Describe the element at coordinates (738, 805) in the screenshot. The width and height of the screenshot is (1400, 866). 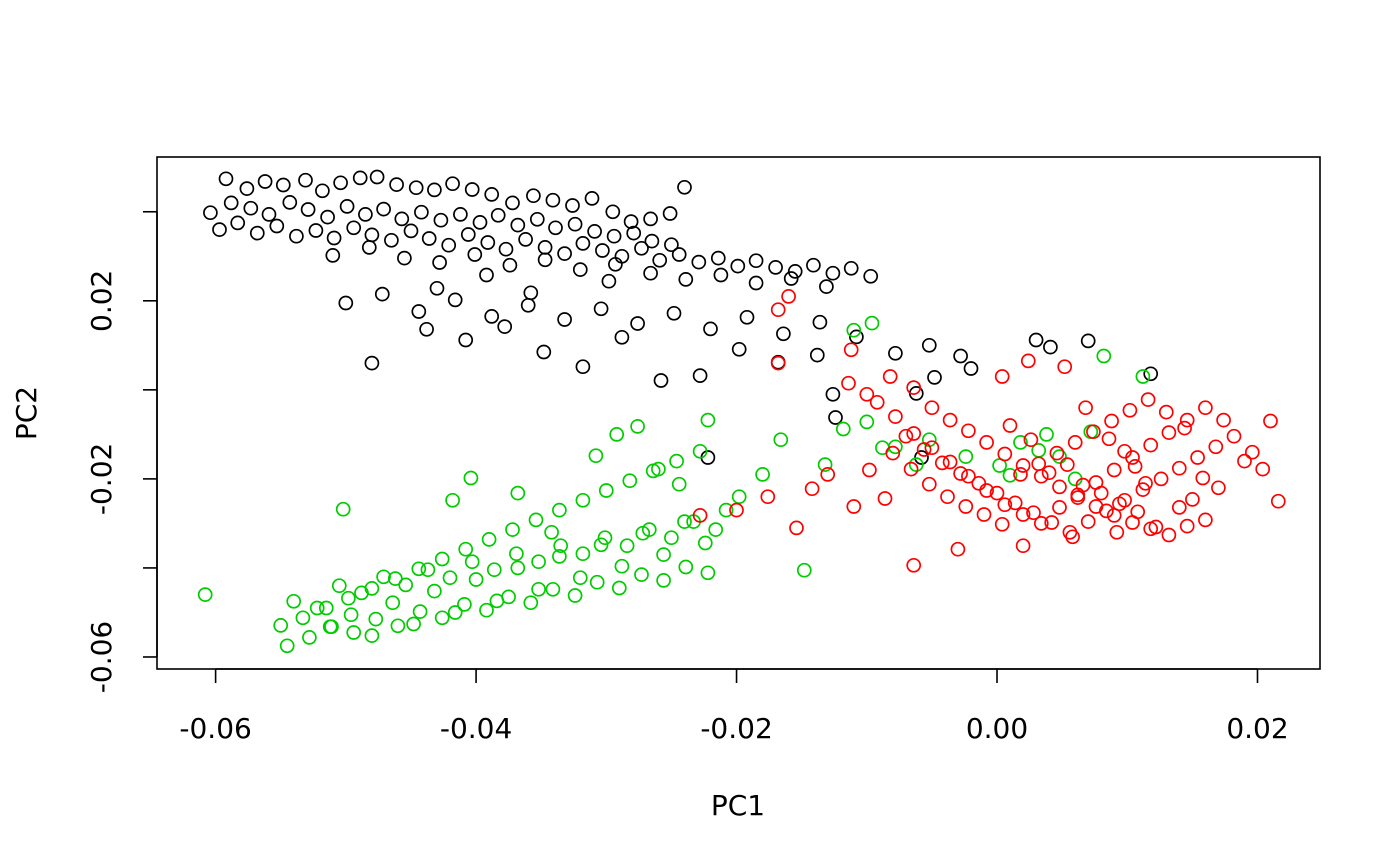
I see `x-axis-title: PC1` at that location.